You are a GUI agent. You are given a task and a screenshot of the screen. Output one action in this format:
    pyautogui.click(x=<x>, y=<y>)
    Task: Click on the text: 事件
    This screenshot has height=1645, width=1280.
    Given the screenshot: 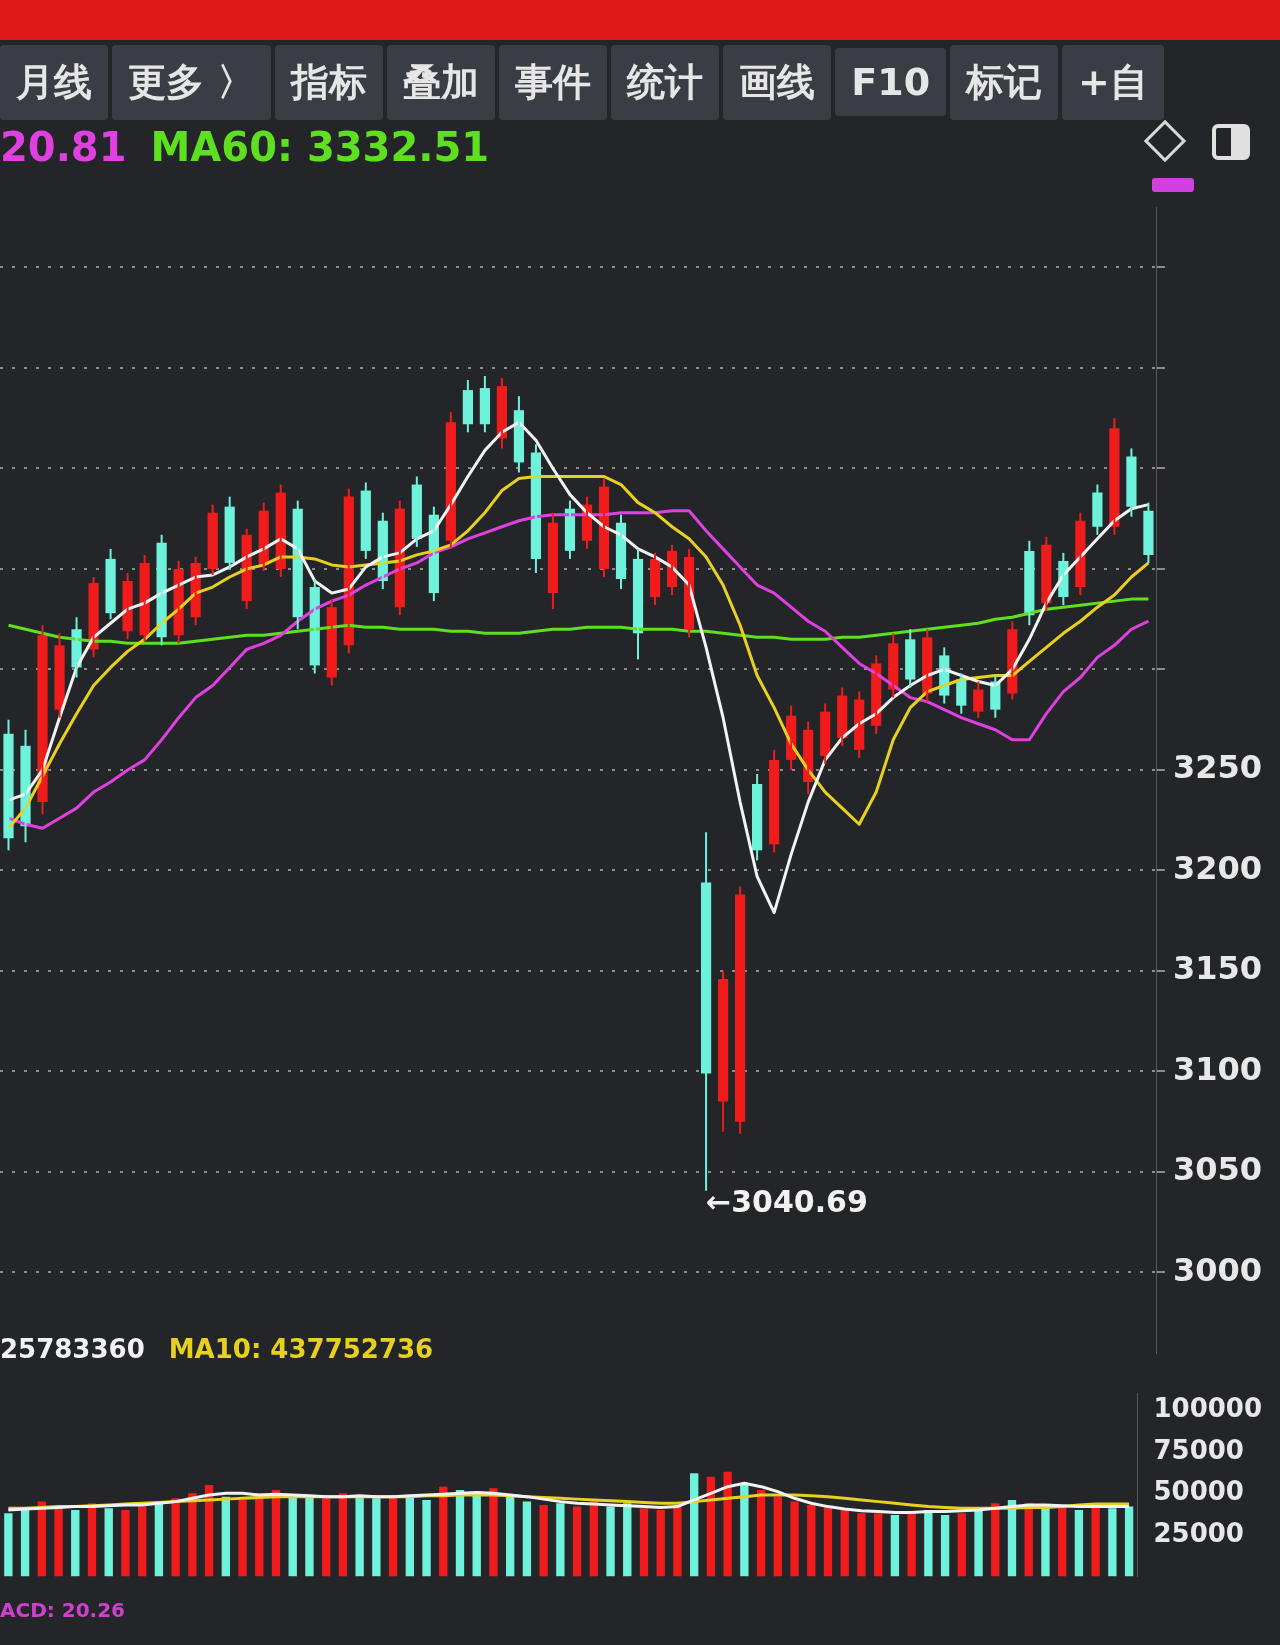 What is the action you would take?
    pyautogui.click(x=553, y=82)
    